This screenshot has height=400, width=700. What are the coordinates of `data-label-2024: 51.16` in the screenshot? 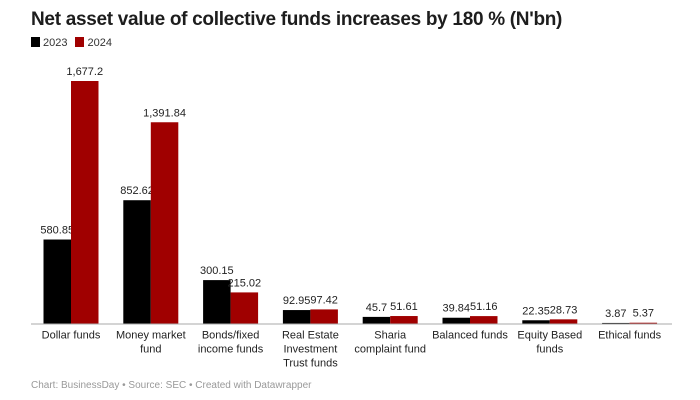 It's located at (484, 307).